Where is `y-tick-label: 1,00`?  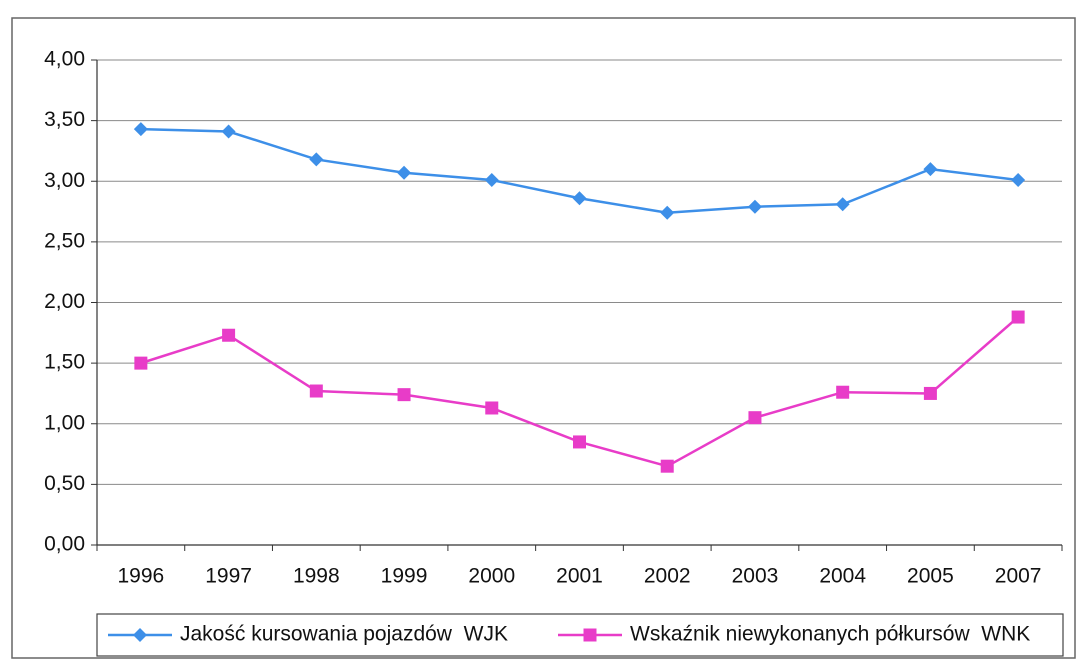 y-tick-label: 1,00 is located at coordinates (64, 422).